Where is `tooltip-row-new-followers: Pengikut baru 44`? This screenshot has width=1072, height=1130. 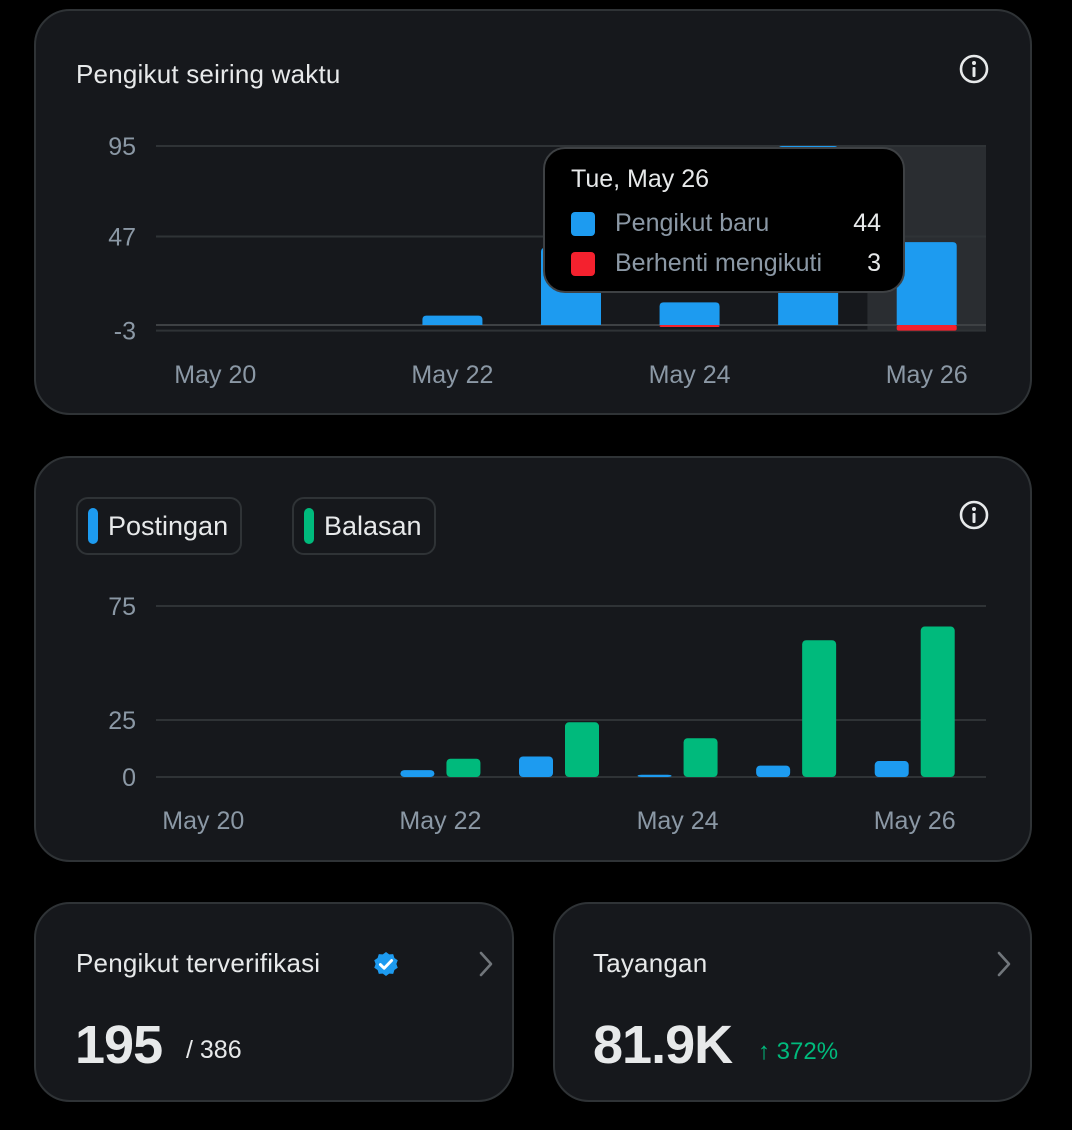
tooltip-row-new-followers: Pengikut baru 44 is located at coordinates (726, 224).